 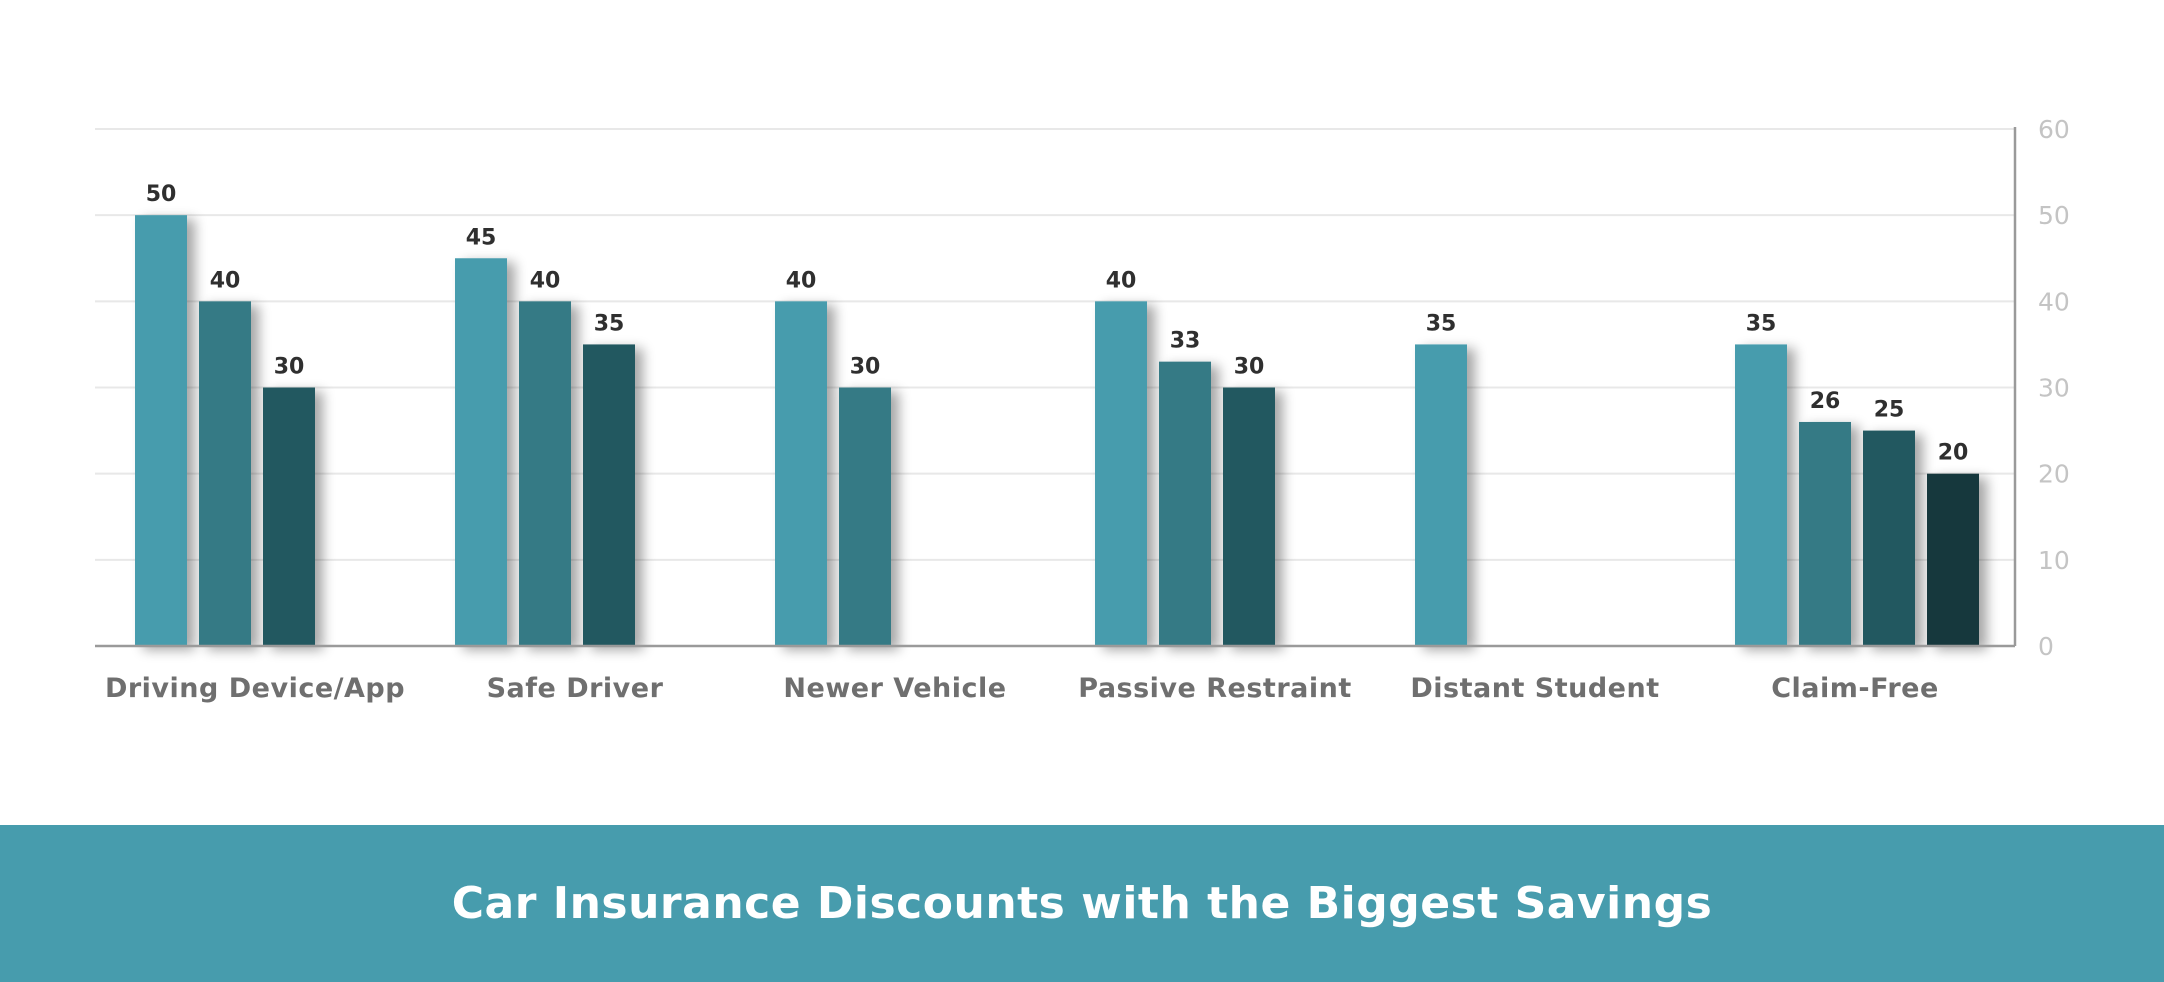 I want to click on x-tick-label: Claim-Free, so click(x=1855, y=688).